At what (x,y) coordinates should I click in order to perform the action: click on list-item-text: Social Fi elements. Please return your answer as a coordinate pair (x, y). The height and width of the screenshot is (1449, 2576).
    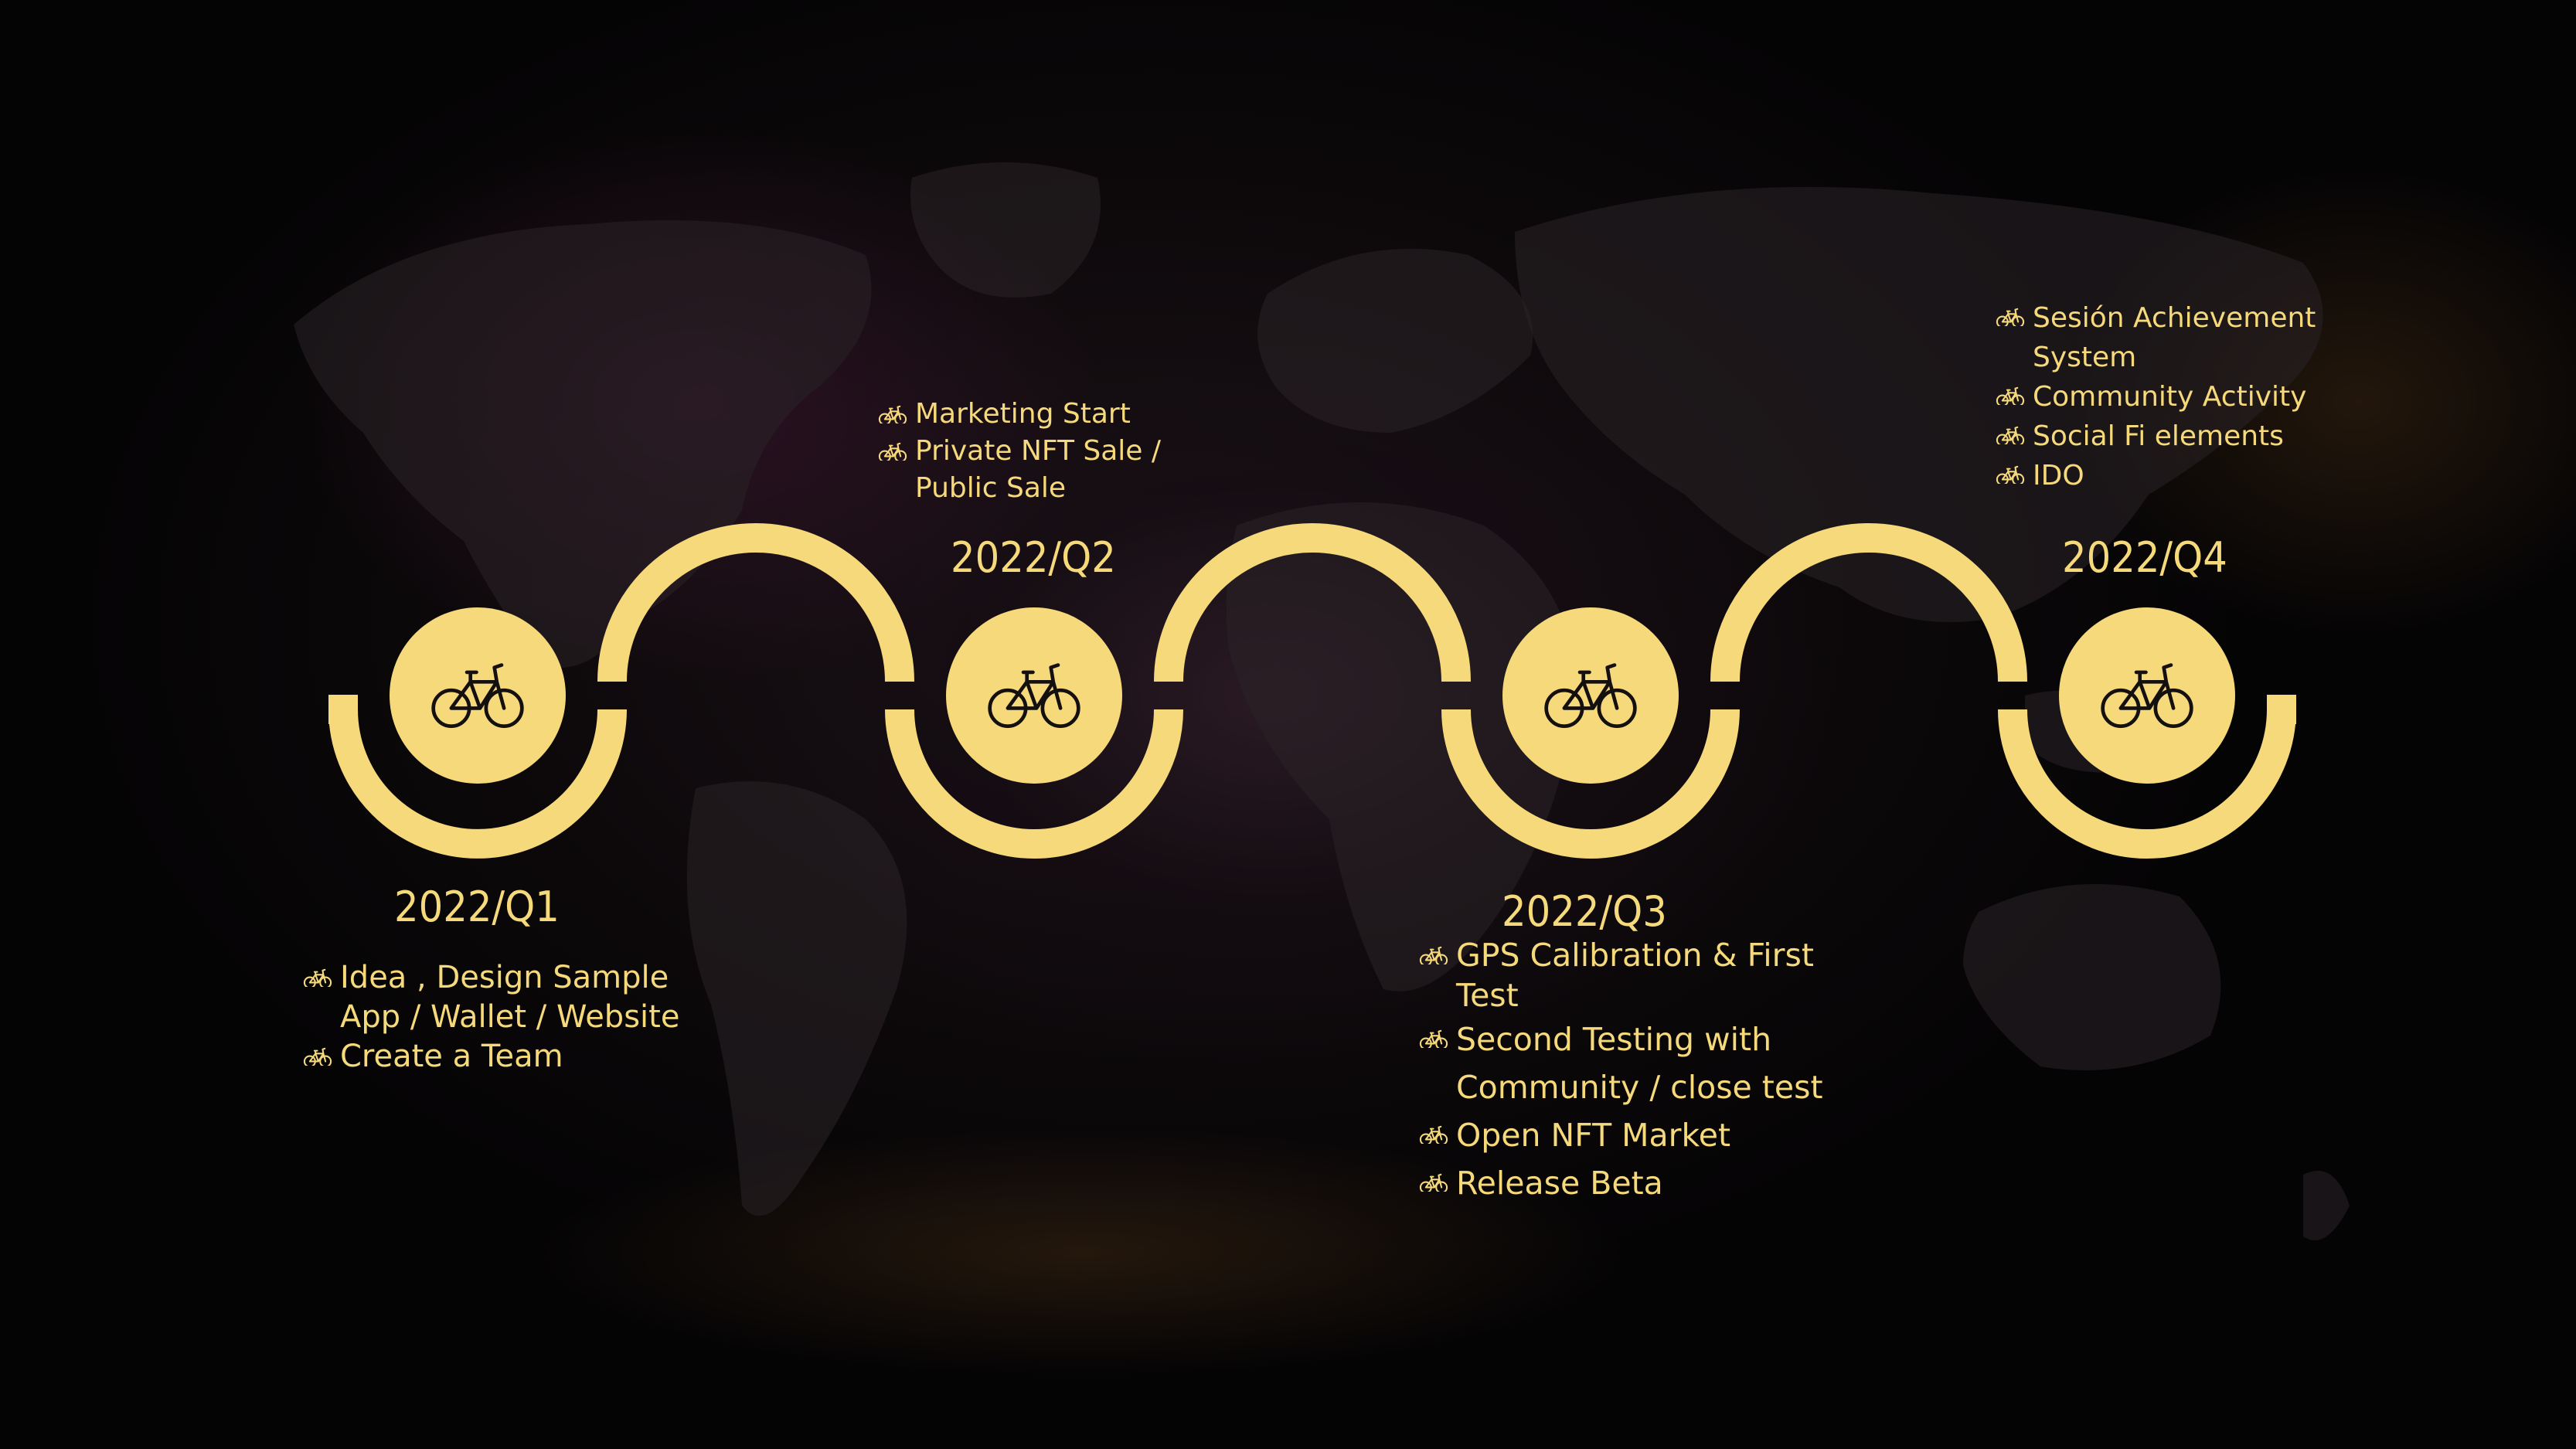
    Looking at the image, I should click on (2158, 436).